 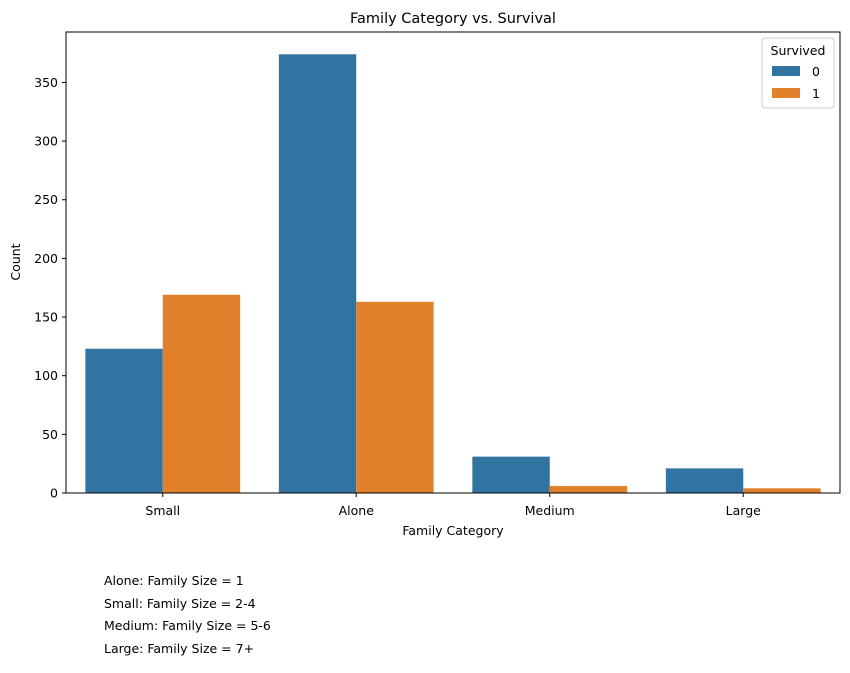 I want to click on y-tick-label: 300, so click(x=46, y=141).